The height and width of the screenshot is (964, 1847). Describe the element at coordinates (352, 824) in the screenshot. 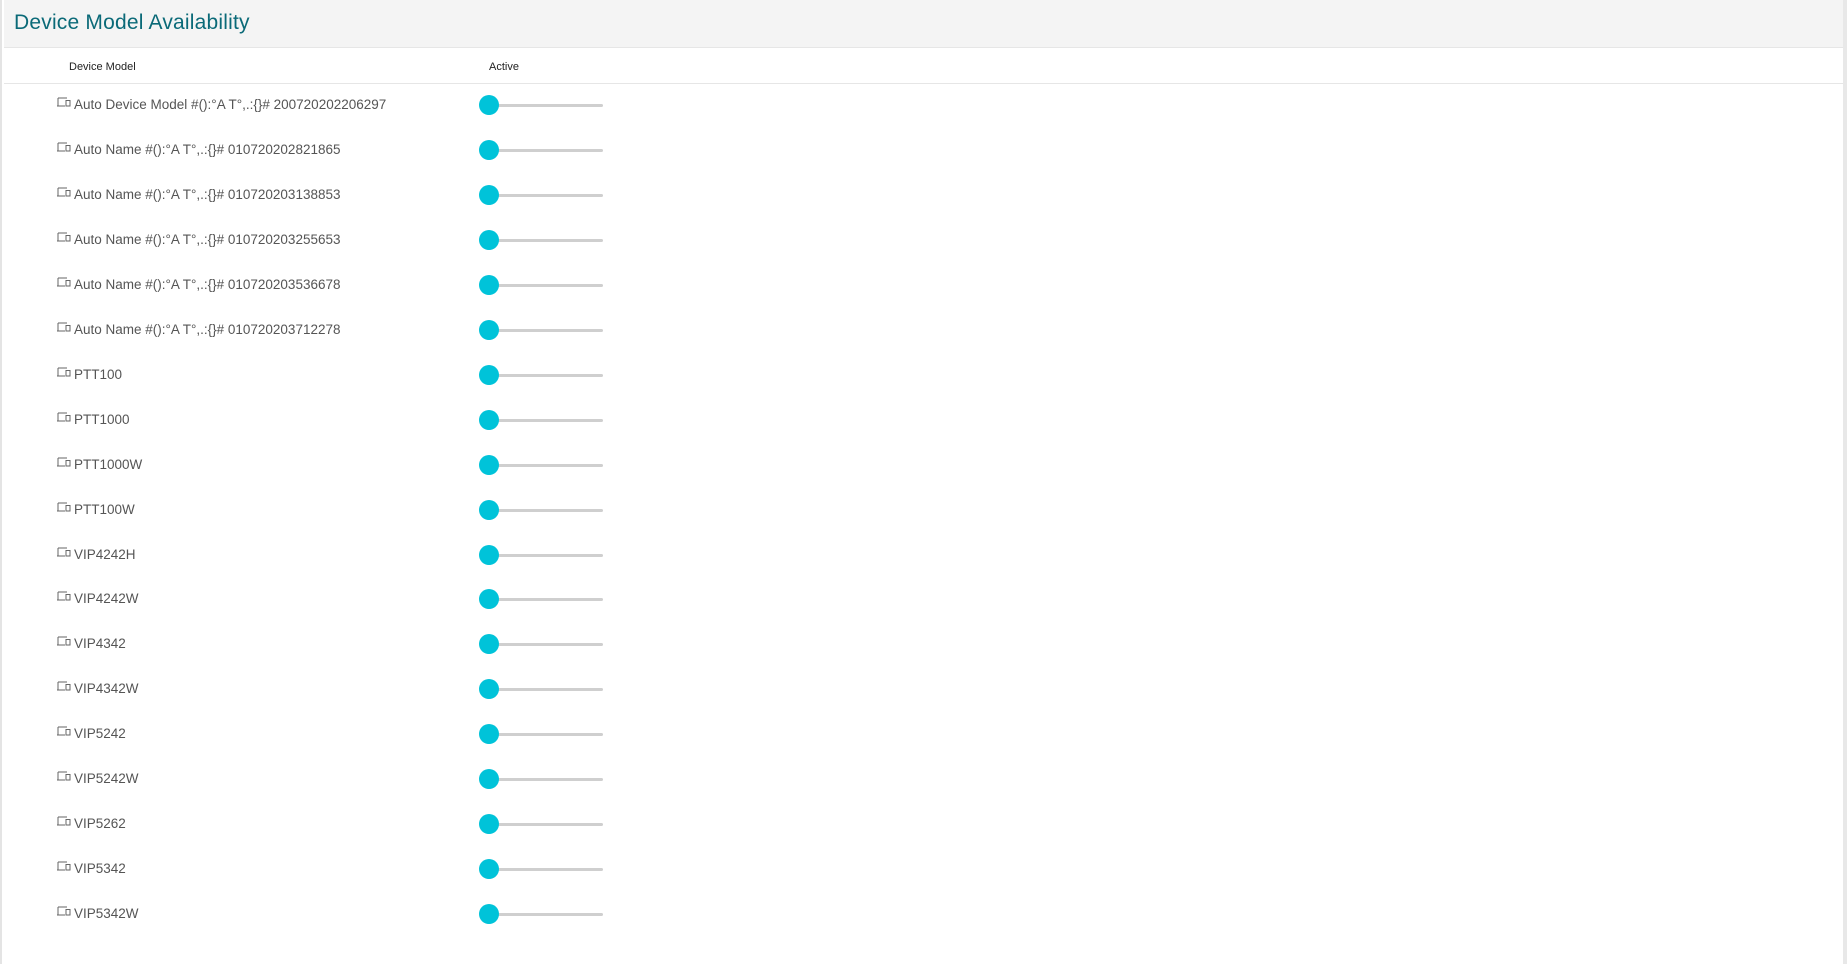

I see `table-row: VIP5262` at that location.